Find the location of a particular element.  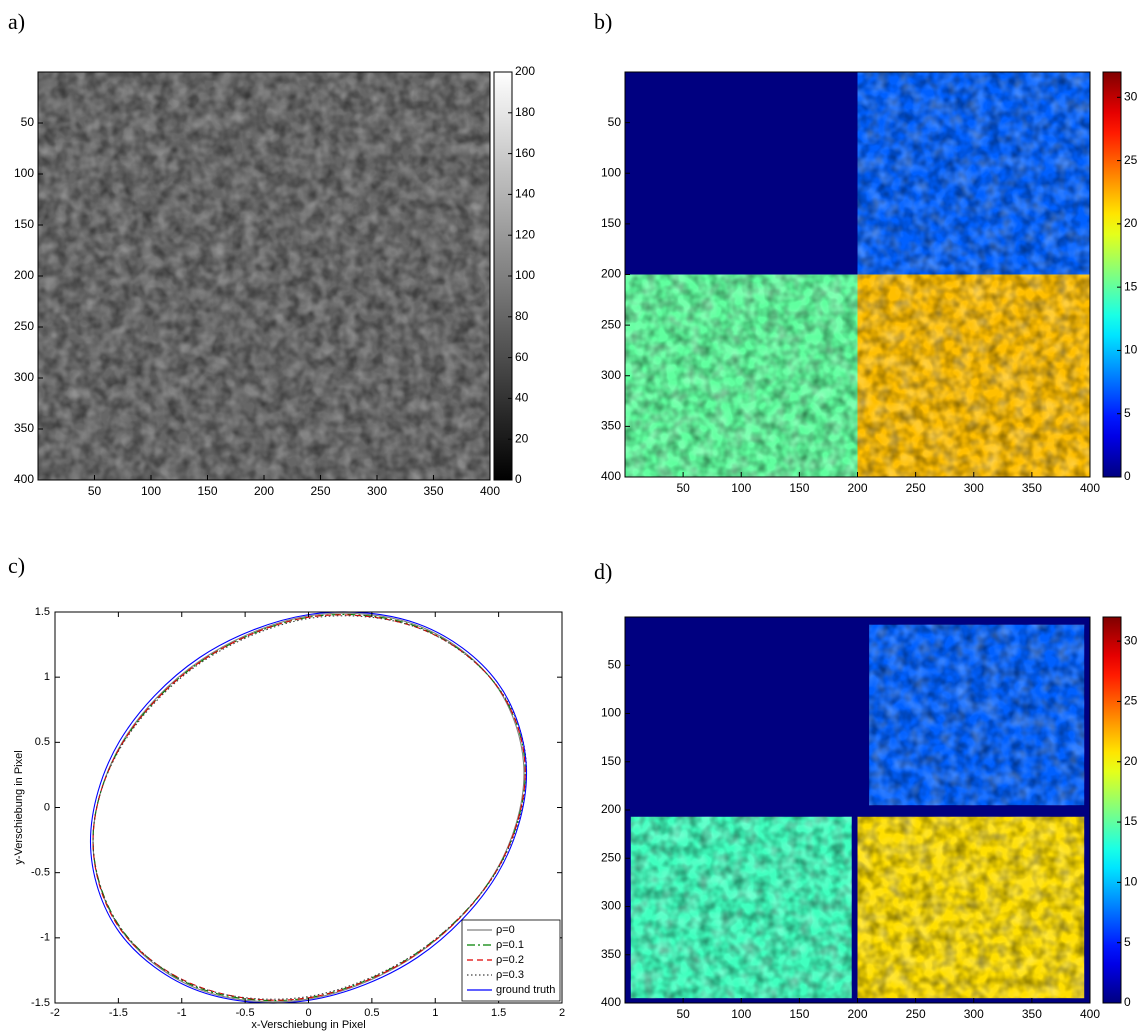

panel-label: b) is located at coordinates (603, 21).